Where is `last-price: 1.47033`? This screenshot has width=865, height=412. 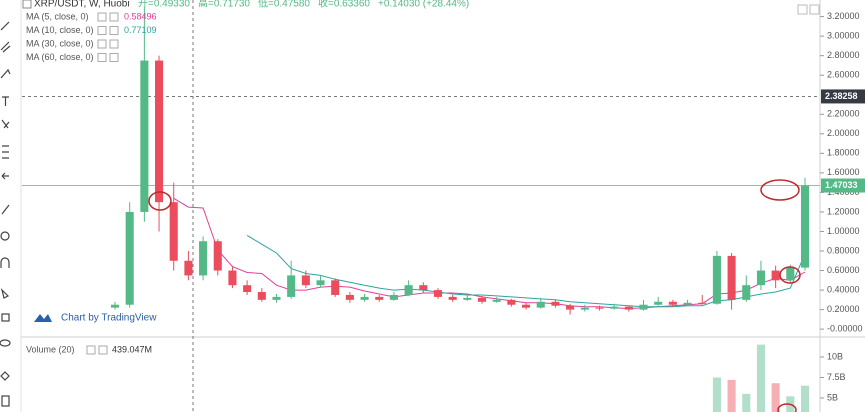 last-price: 1.47033 is located at coordinates (841, 185).